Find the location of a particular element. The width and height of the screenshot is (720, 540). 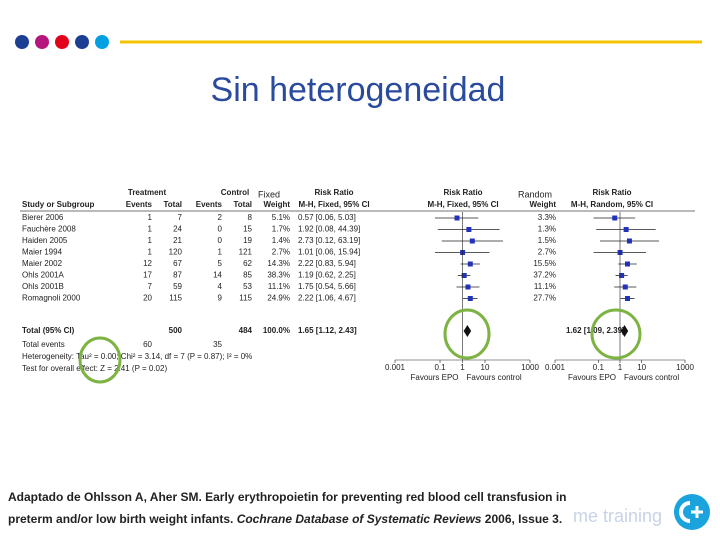

tick-label: 0.001 is located at coordinates (555, 367).